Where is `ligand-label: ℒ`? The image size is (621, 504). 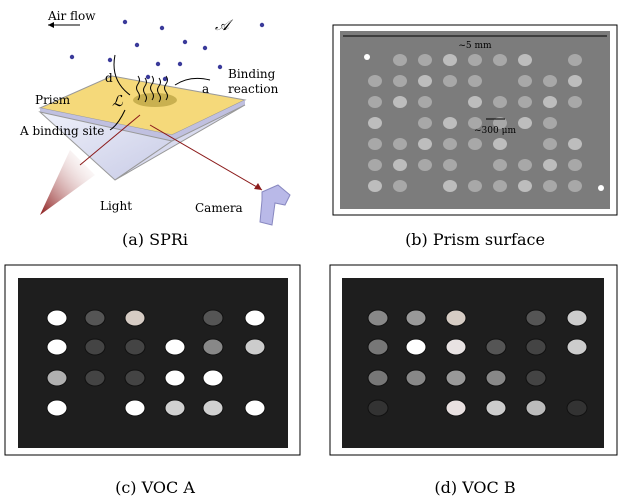 ligand-label: ℒ is located at coordinates (118, 101).